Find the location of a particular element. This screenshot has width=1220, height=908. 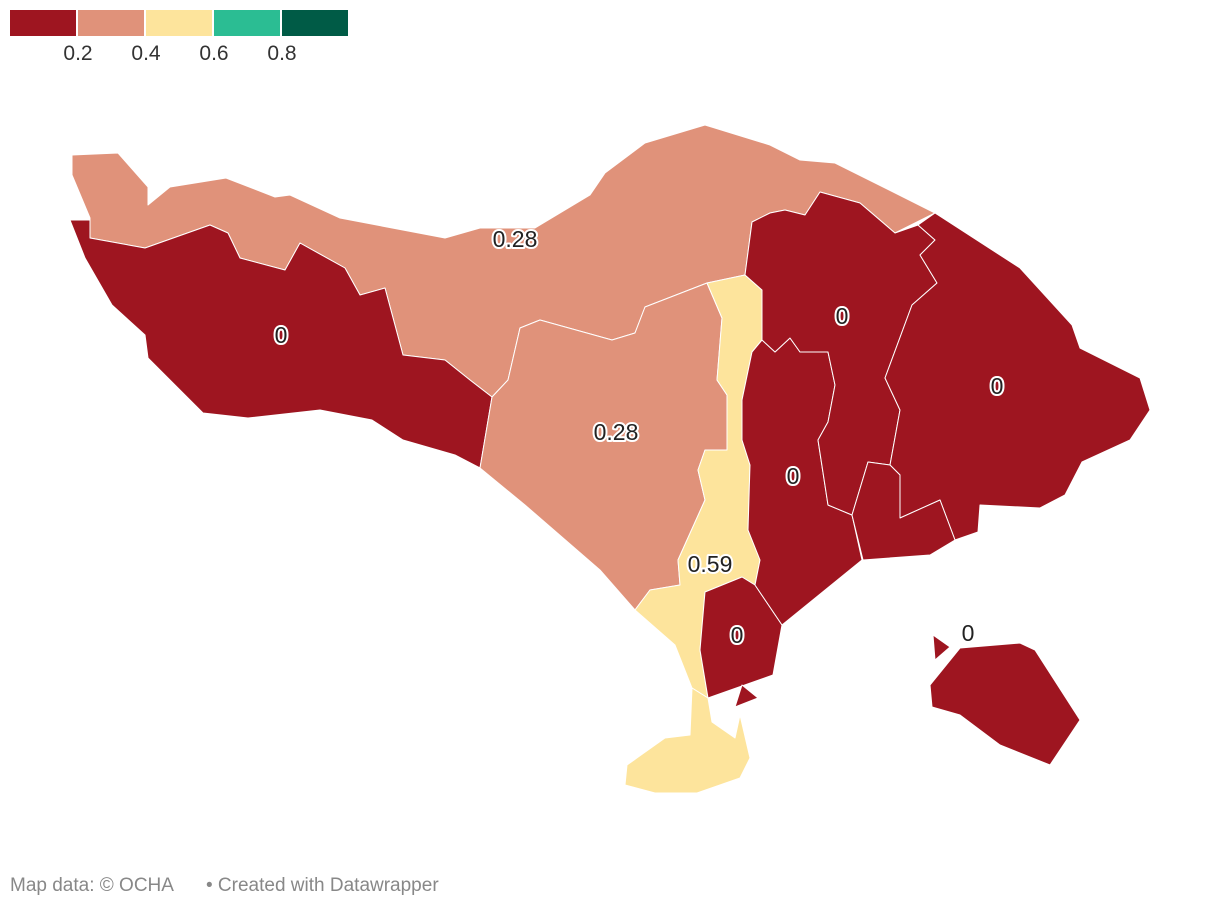

region-jembrana is located at coordinates (281, 344).